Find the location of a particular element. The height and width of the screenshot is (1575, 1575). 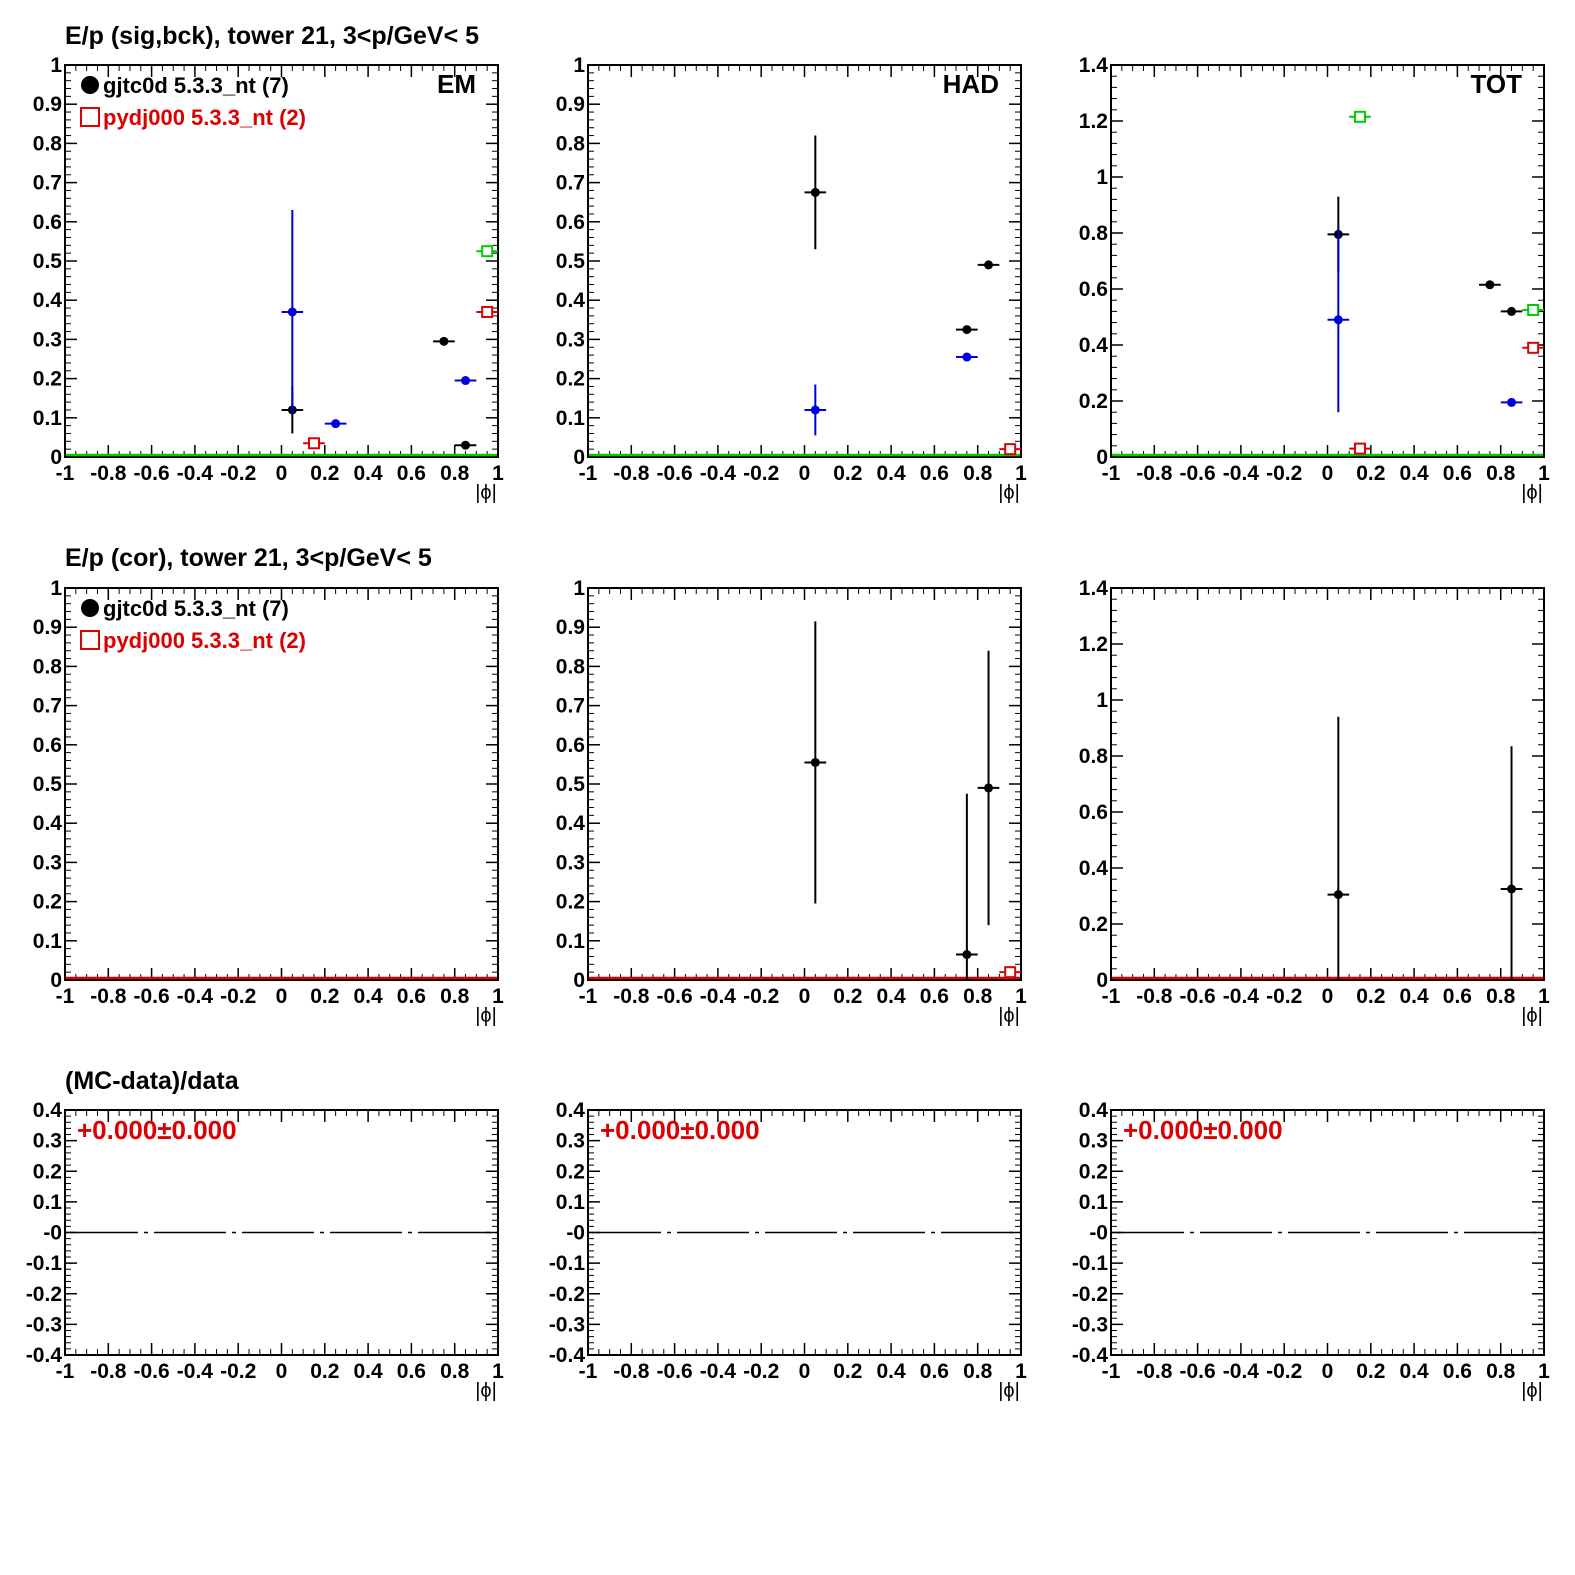

y-tick-label: 0.2 is located at coordinates (570, 379).